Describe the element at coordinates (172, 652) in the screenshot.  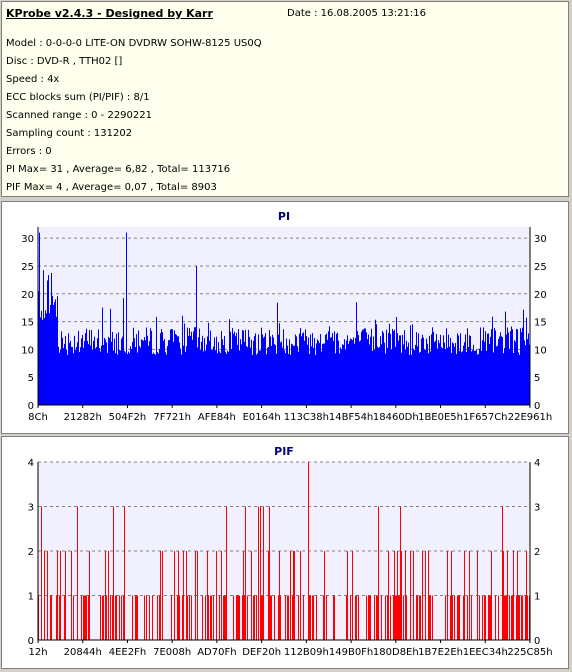
I see `pif-xtick-label: 7E008h` at that location.